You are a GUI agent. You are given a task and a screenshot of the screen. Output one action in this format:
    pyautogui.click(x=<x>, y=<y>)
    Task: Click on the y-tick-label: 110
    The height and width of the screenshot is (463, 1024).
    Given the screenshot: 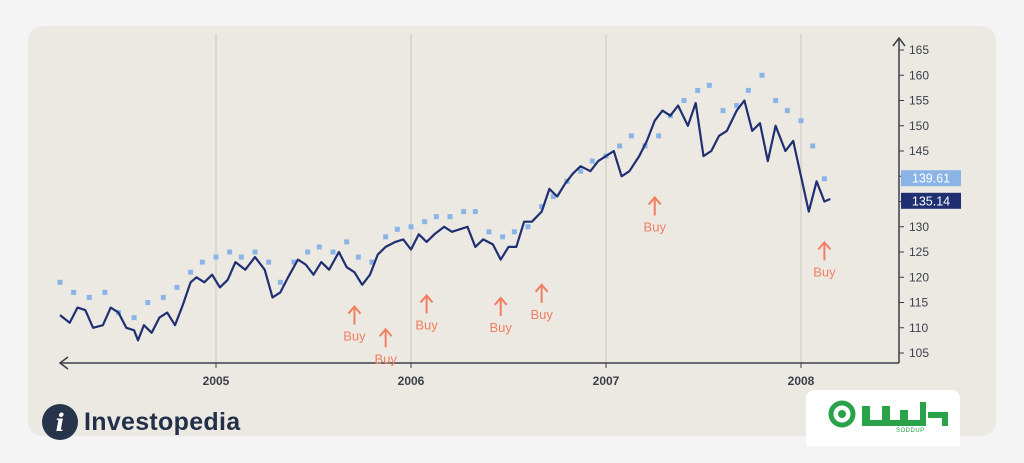 What is the action you would take?
    pyautogui.click(x=918, y=328)
    